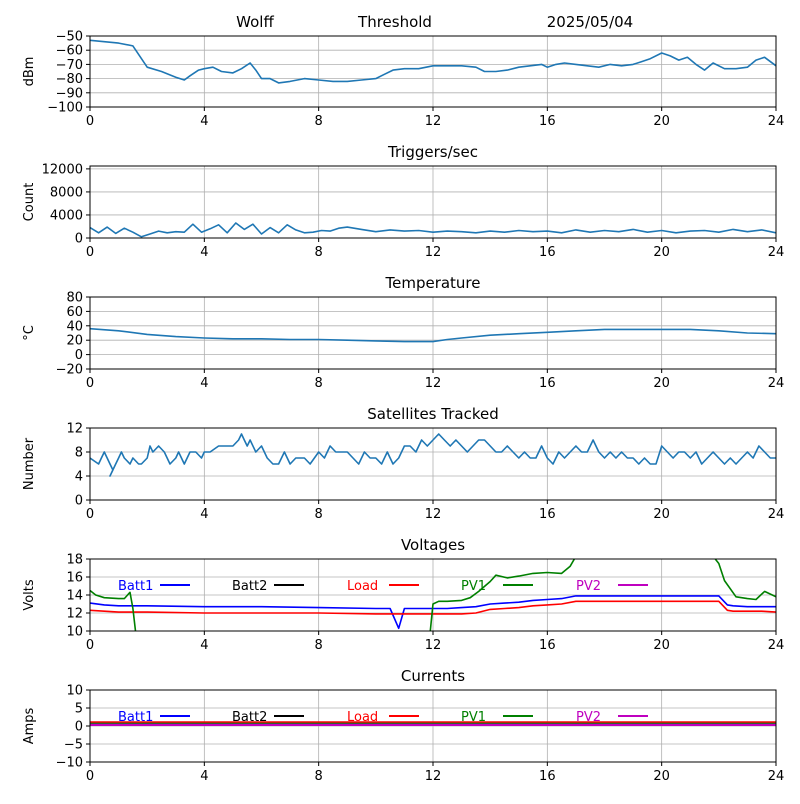  I want to click on y-tick-label: 60, so click(74, 312).